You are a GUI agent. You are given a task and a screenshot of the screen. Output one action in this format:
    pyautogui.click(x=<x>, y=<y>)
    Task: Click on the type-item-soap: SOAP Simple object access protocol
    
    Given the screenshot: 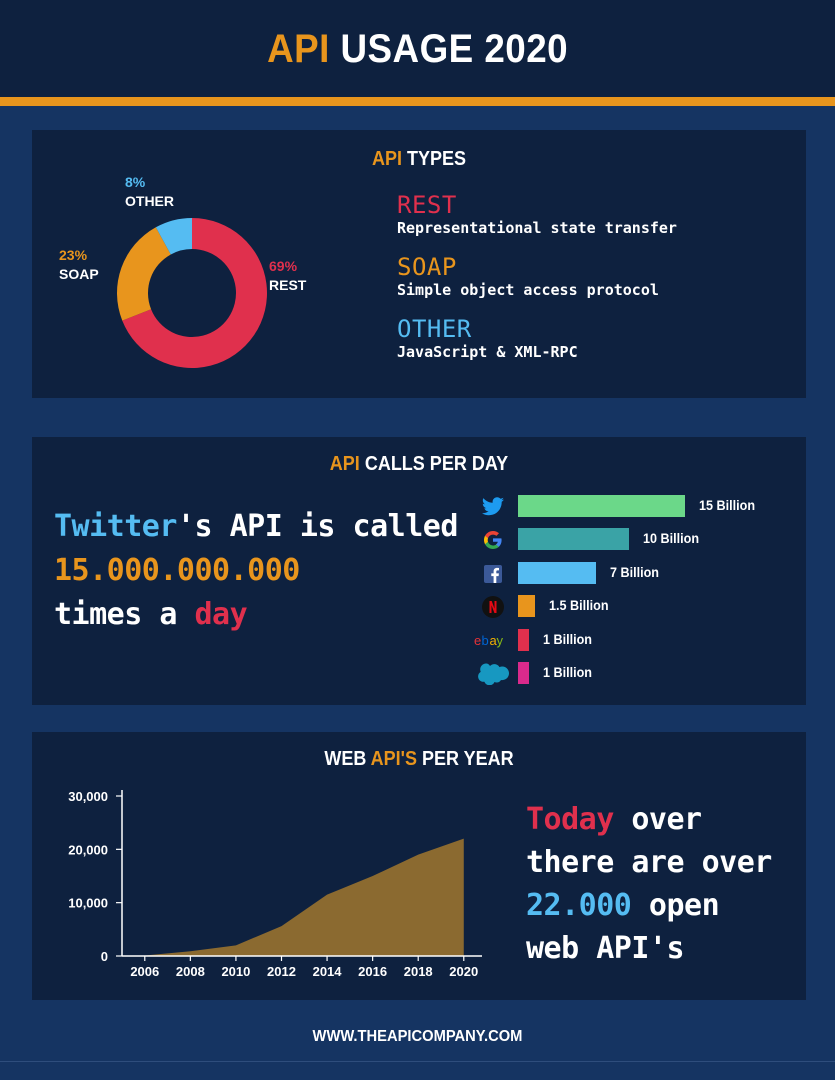 What is the action you would take?
    pyautogui.click(x=528, y=276)
    